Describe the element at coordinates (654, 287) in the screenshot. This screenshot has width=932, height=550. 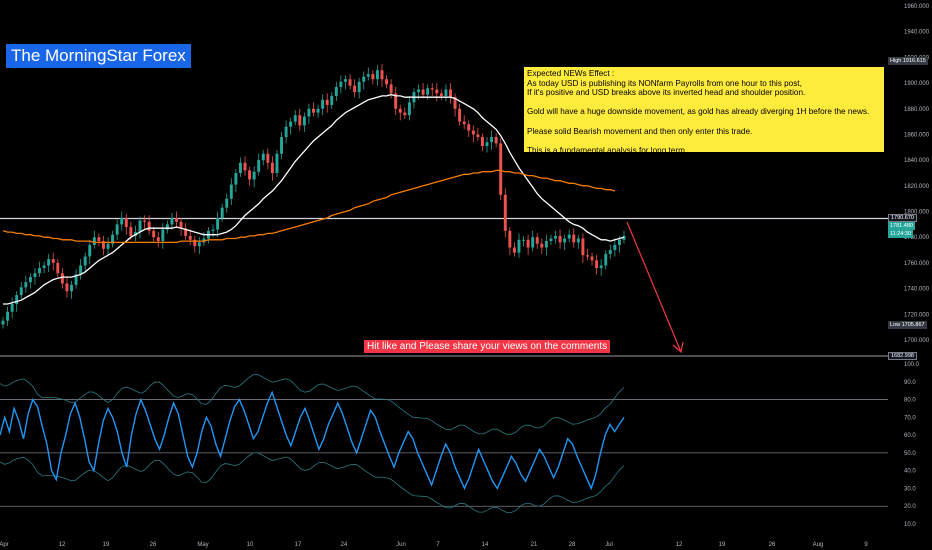
I see `projection-arrow` at that location.